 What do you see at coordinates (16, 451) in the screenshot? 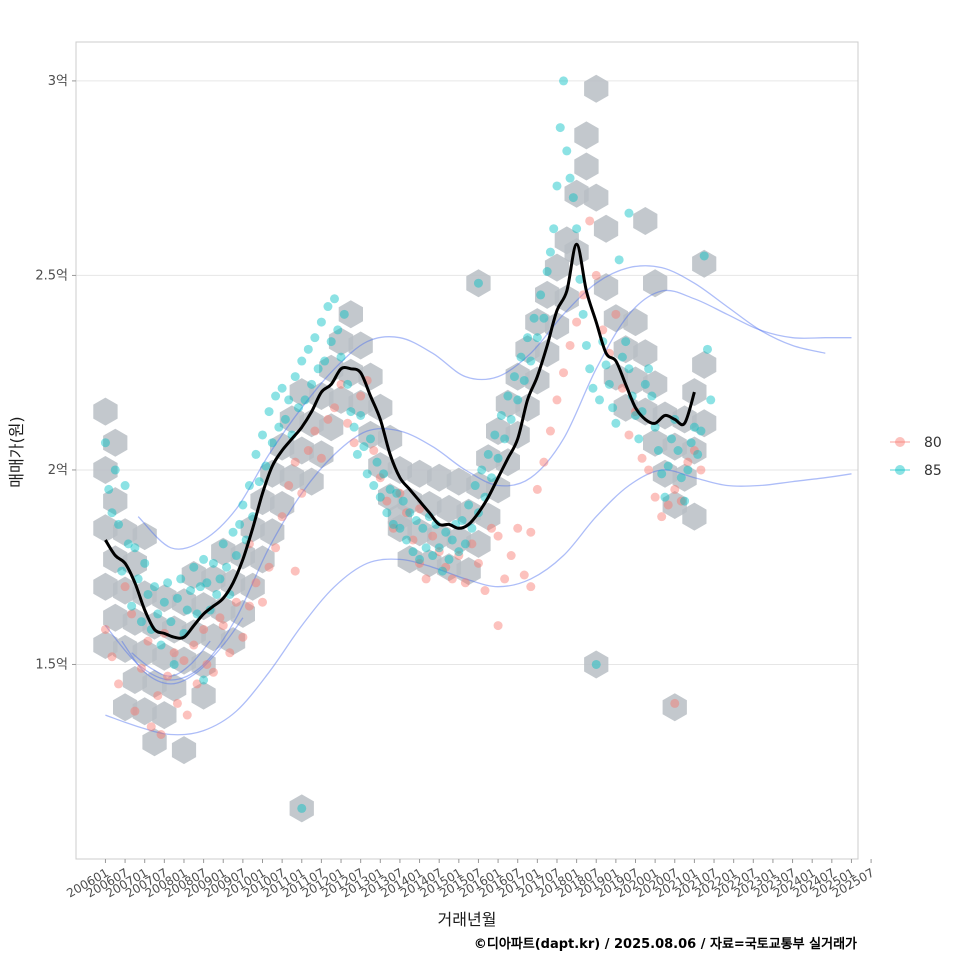
I see `y-axis-title: 매매가(원)` at bounding box center [16, 451].